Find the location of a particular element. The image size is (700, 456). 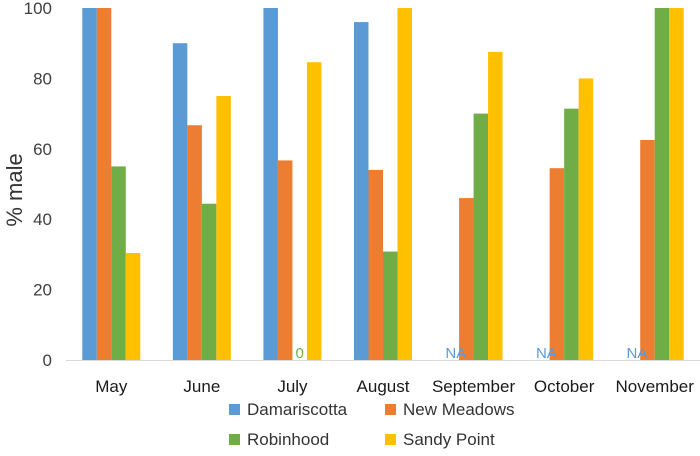

annotation-na-october: NA is located at coordinates (546, 353).